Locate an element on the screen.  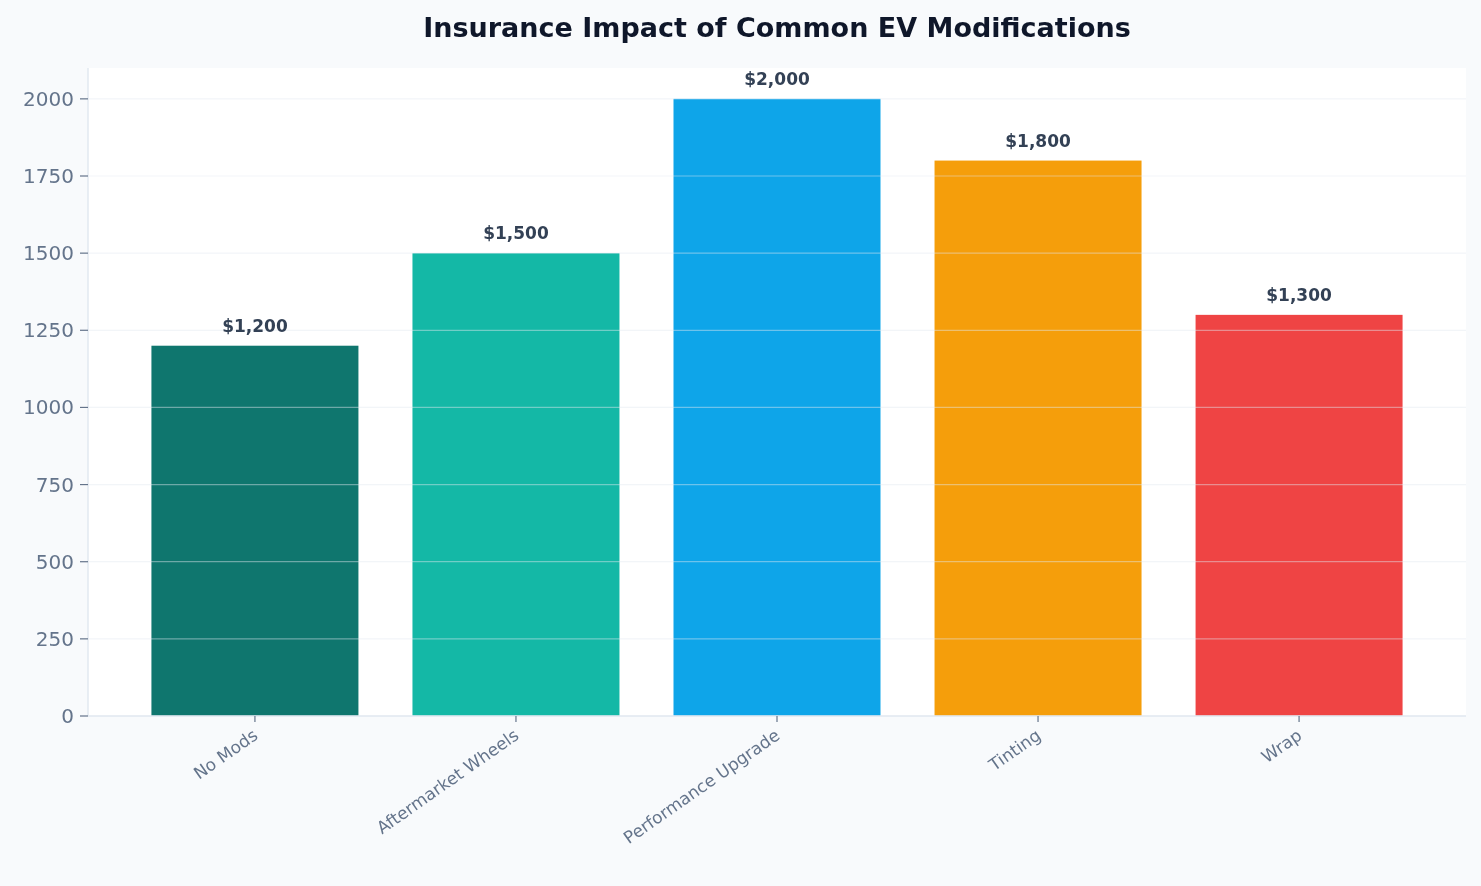
data-label: $1,800 is located at coordinates (1038, 140).